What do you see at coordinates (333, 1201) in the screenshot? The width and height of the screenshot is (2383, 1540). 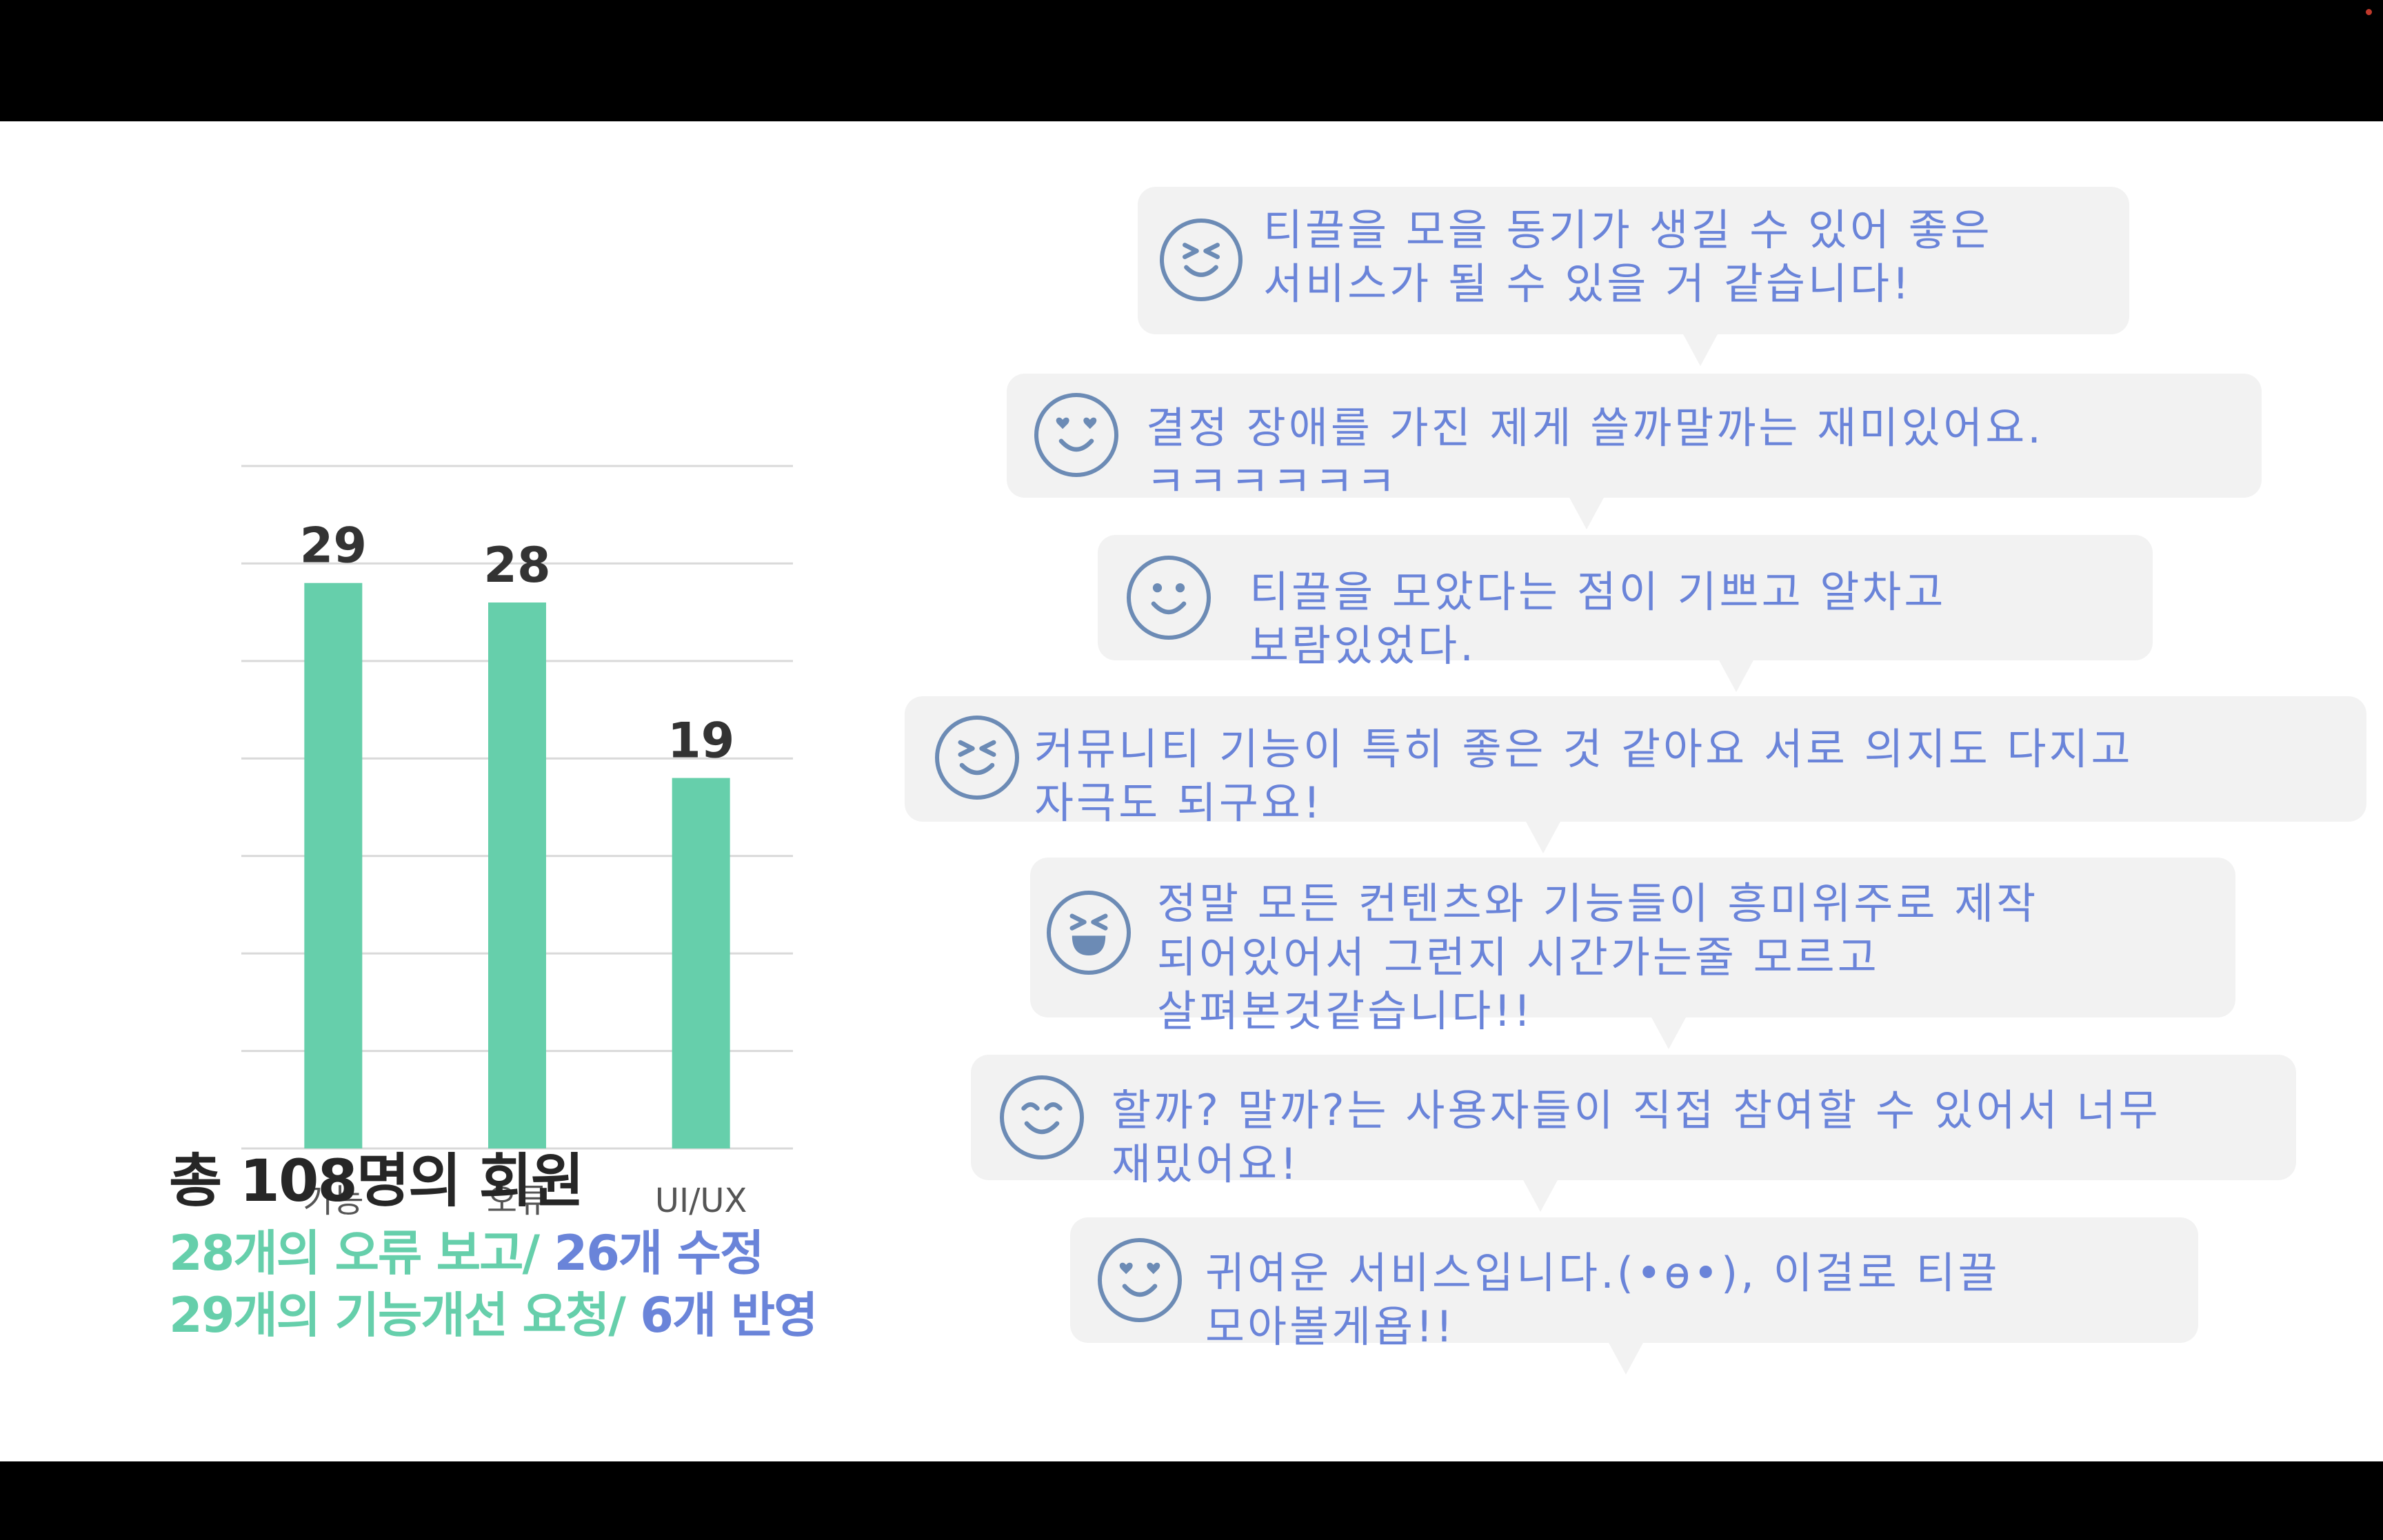 I see `category-label: 기능` at bounding box center [333, 1201].